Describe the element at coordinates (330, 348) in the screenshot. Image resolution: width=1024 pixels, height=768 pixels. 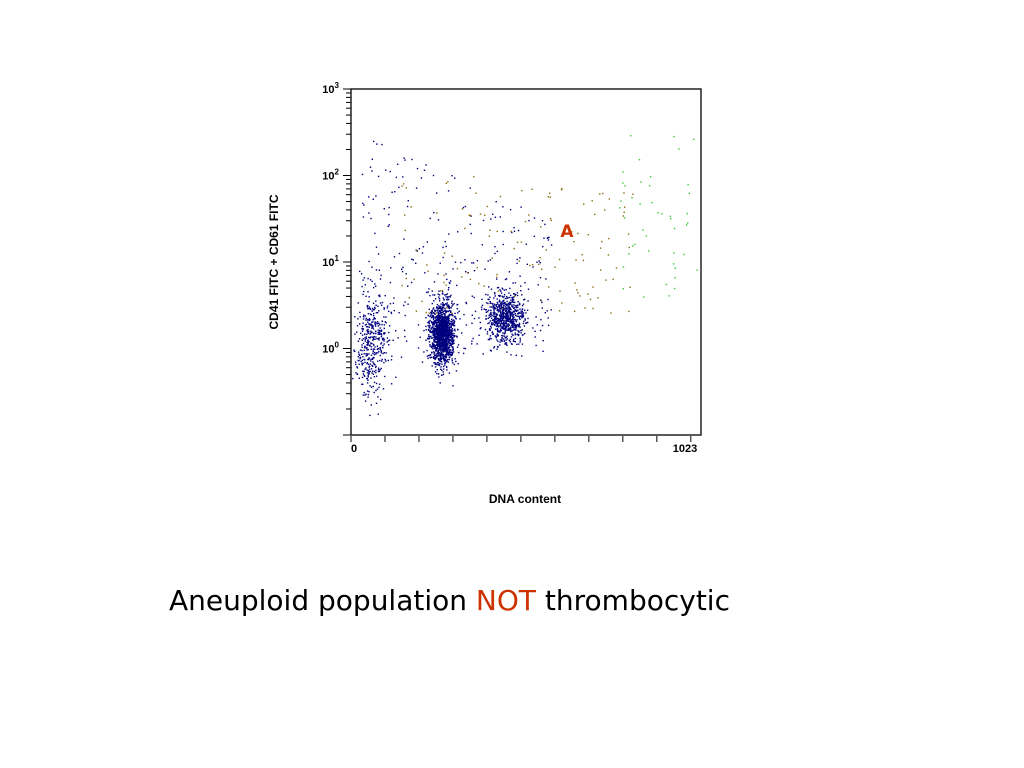
I see `y-tick-label: 100` at that location.